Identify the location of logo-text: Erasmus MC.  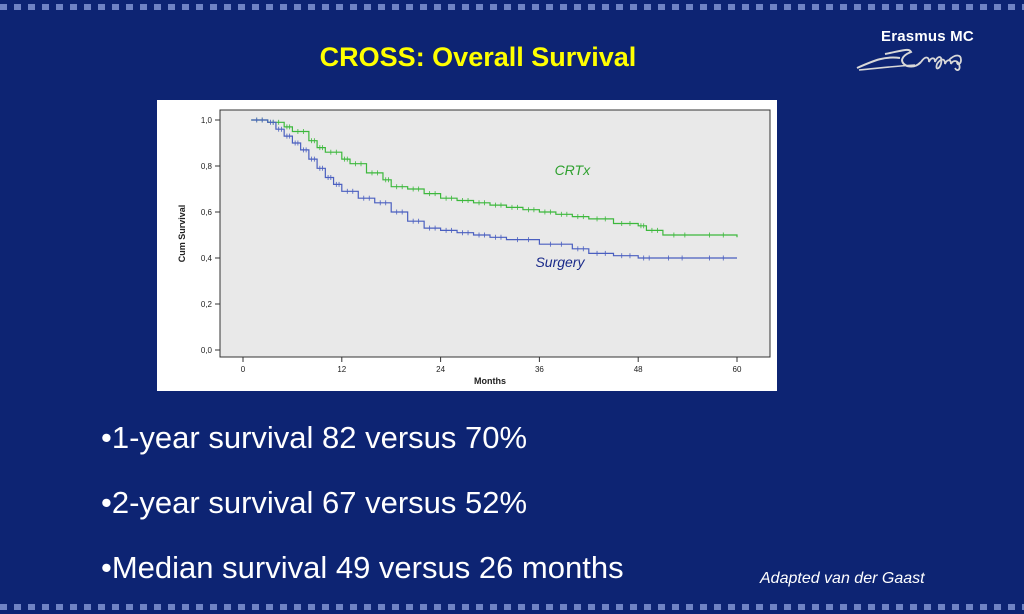
(927, 36).